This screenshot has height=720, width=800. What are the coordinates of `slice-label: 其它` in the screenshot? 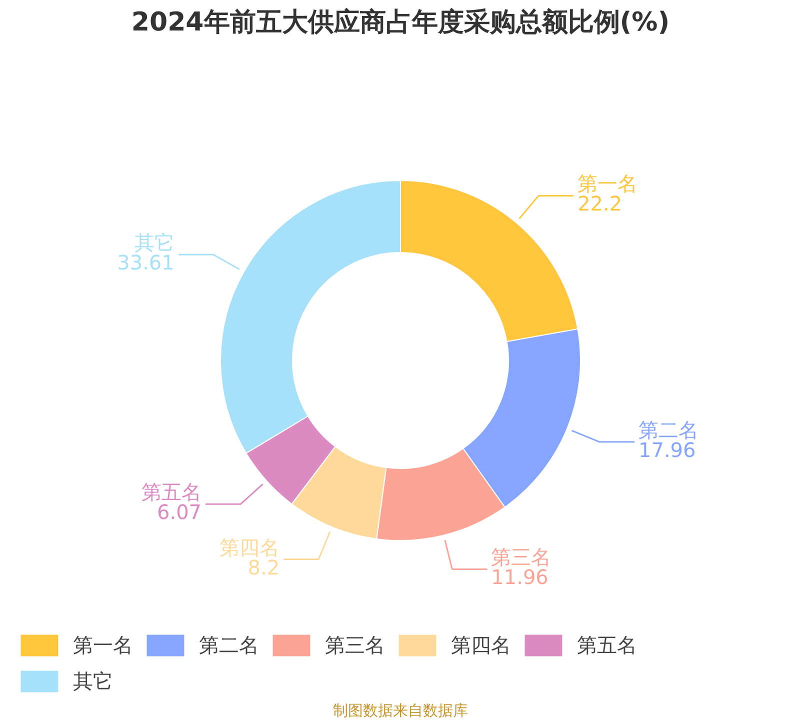 It's located at (154, 242).